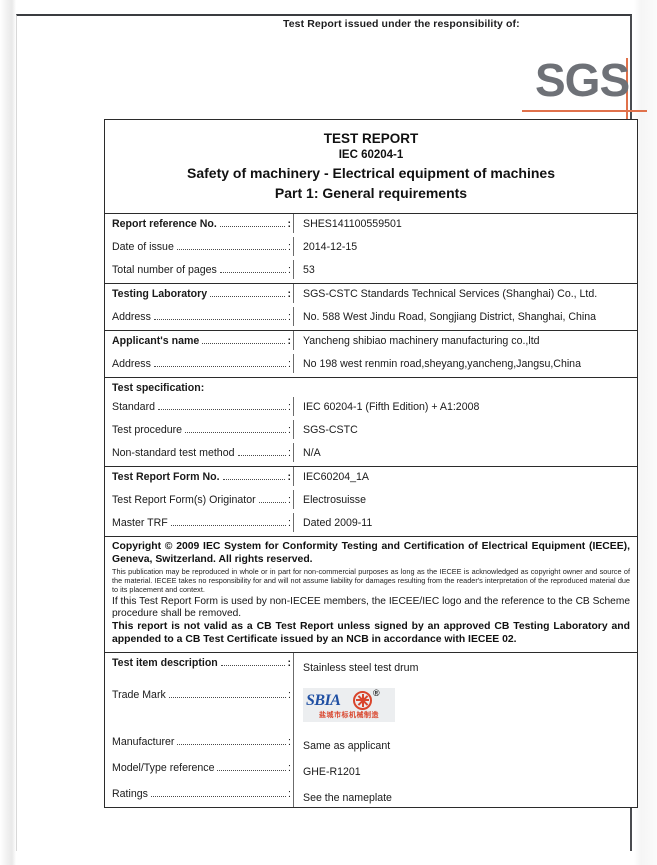 The width and height of the screenshot is (657, 865). I want to click on row-label-cell: Test Report Form No. :, so click(199, 476).